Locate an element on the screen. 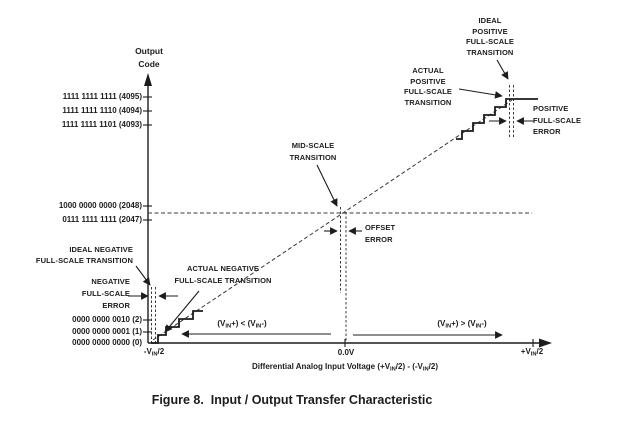 This screenshot has width=640, height=422. x-axis-ticks is located at coordinates (439, 343).